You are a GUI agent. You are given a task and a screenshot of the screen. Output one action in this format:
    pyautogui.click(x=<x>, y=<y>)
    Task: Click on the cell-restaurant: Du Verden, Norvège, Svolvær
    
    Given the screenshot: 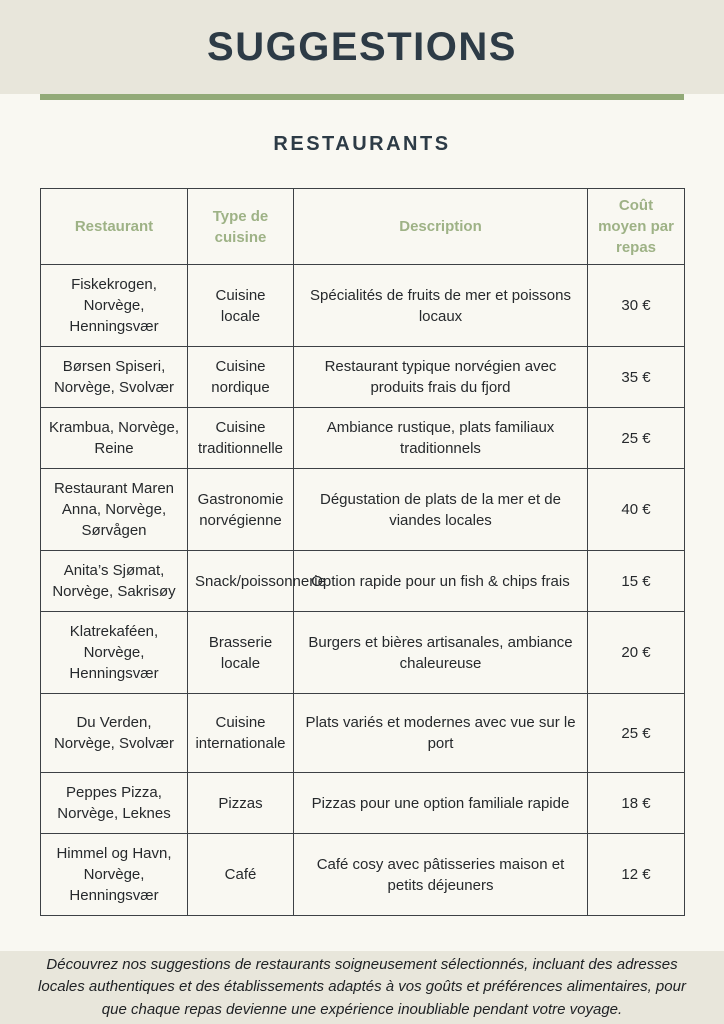 What is the action you would take?
    pyautogui.click(x=114, y=733)
    